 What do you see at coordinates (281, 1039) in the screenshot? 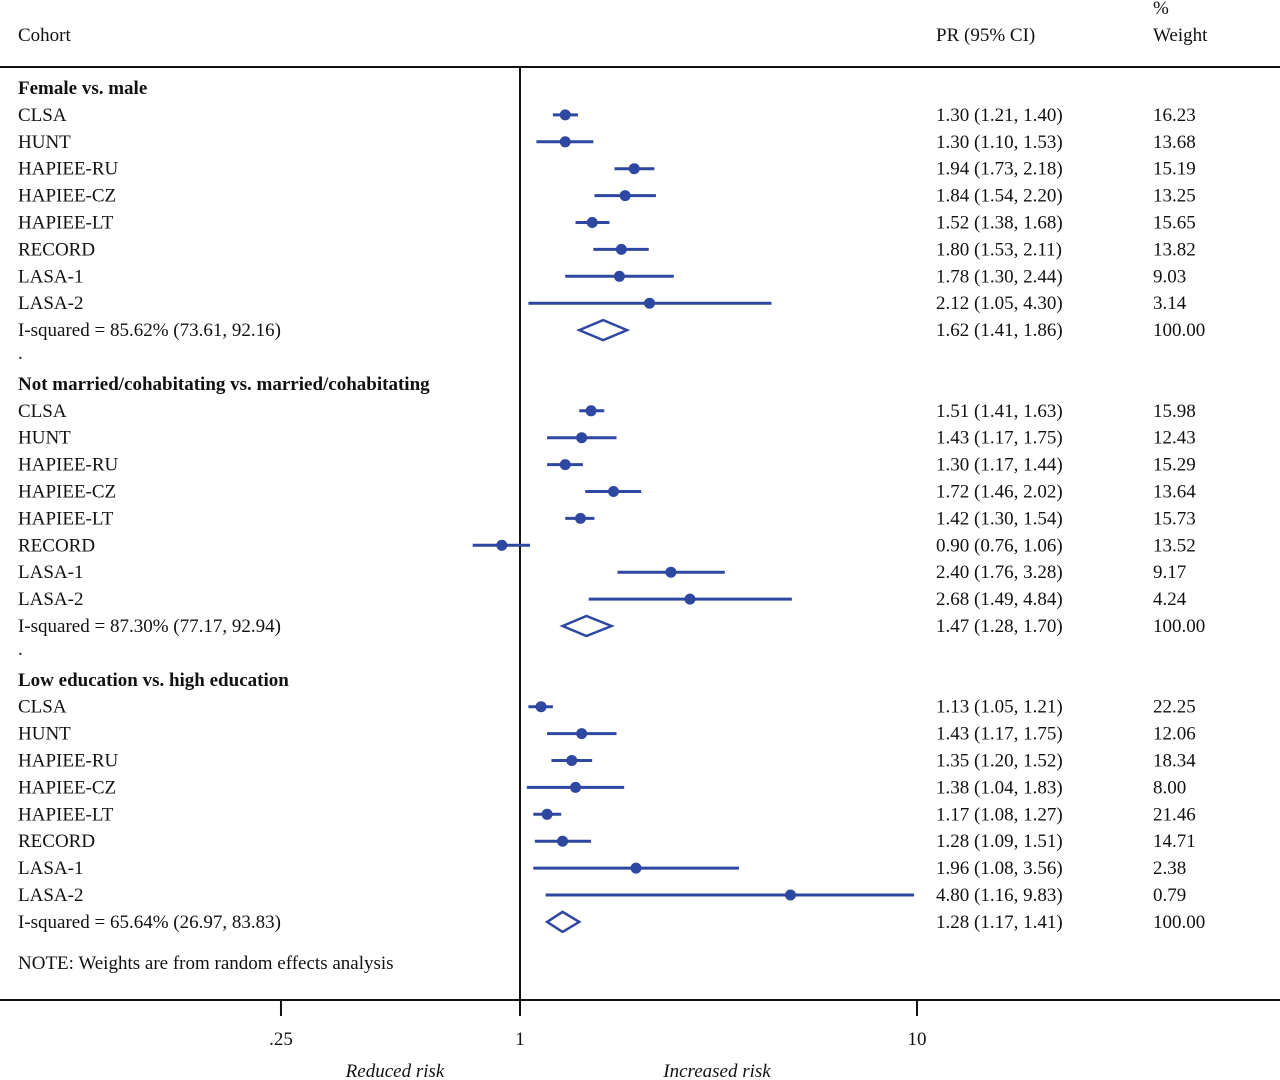
I see `x-tick-label: .25` at bounding box center [281, 1039].